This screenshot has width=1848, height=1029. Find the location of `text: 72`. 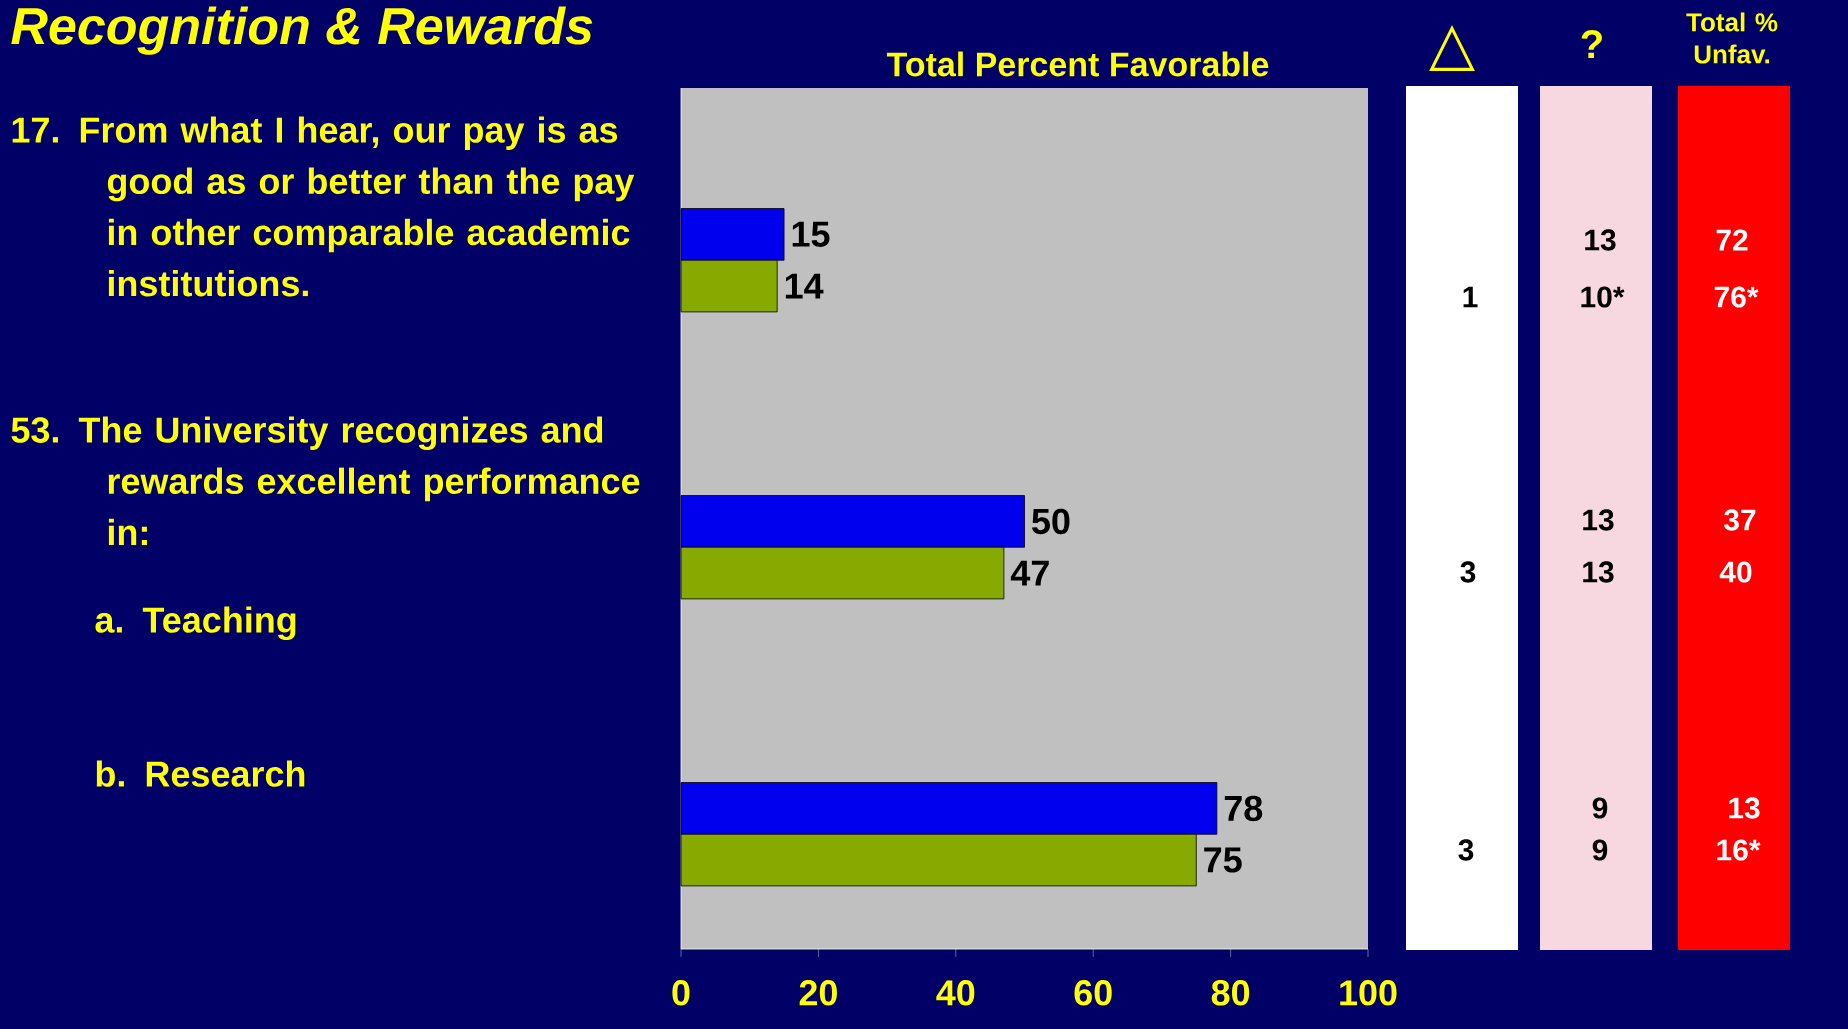

text: 72 is located at coordinates (1732, 240).